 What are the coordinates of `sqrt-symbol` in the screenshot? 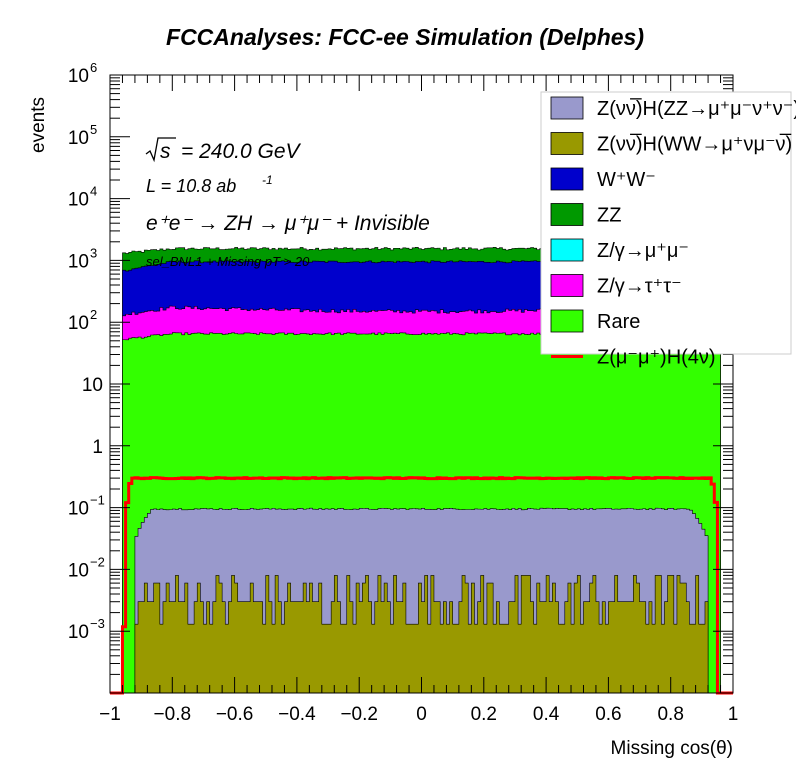 It's located at (160, 150).